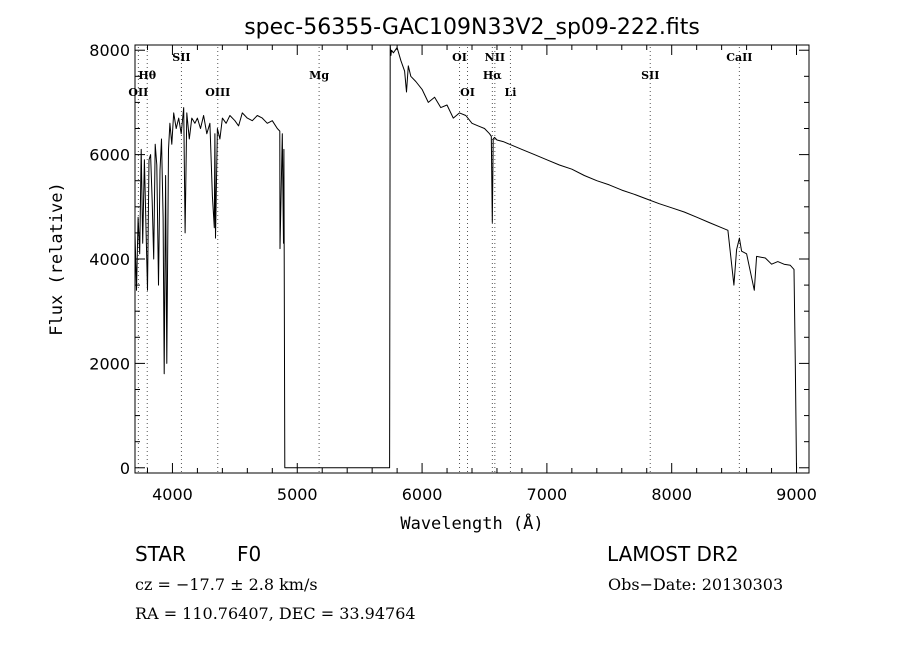  What do you see at coordinates (109, 259) in the screenshot?
I see `y-tick-label-2: 4000` at bounding box center [109, 259].